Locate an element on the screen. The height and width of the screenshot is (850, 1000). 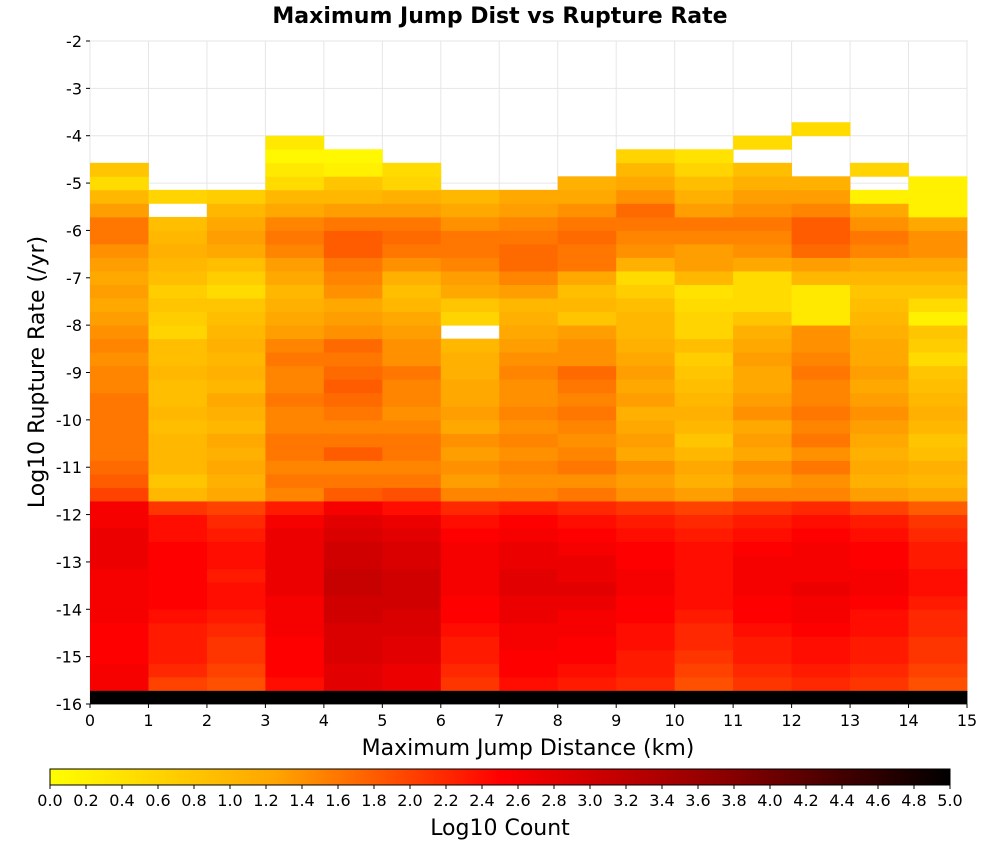
y-tick-label: -11 is located at coordinates (69, 467).